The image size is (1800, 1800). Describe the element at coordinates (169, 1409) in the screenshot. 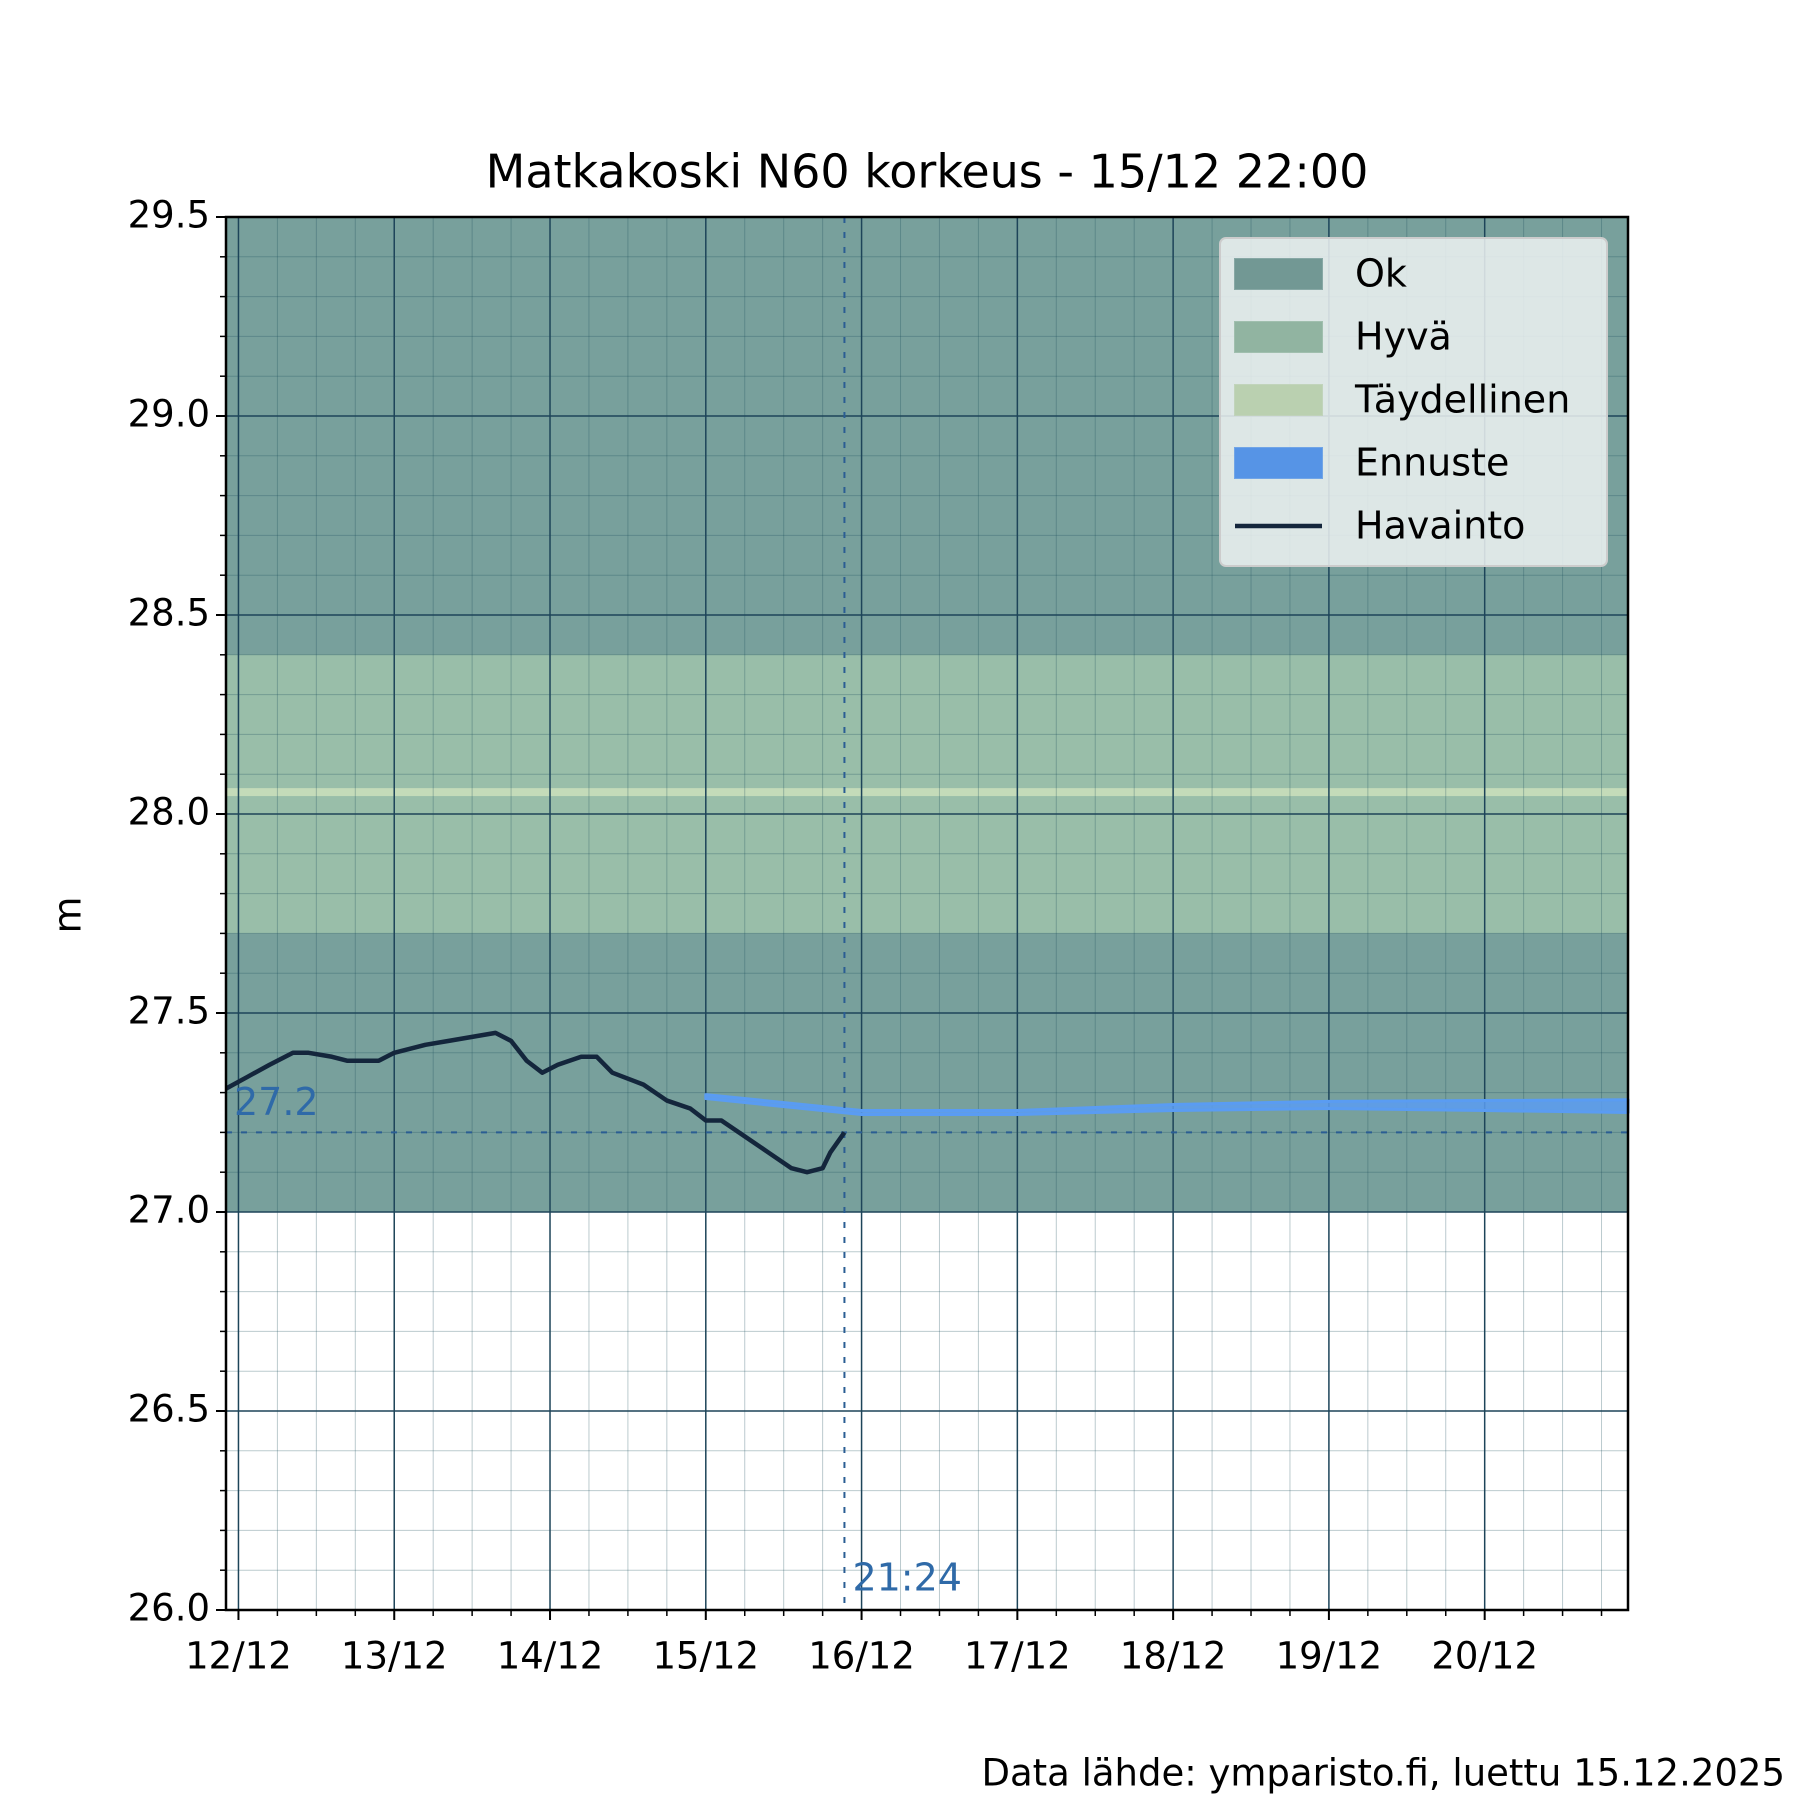

I see `y-tick-label: 26.5` at that location.